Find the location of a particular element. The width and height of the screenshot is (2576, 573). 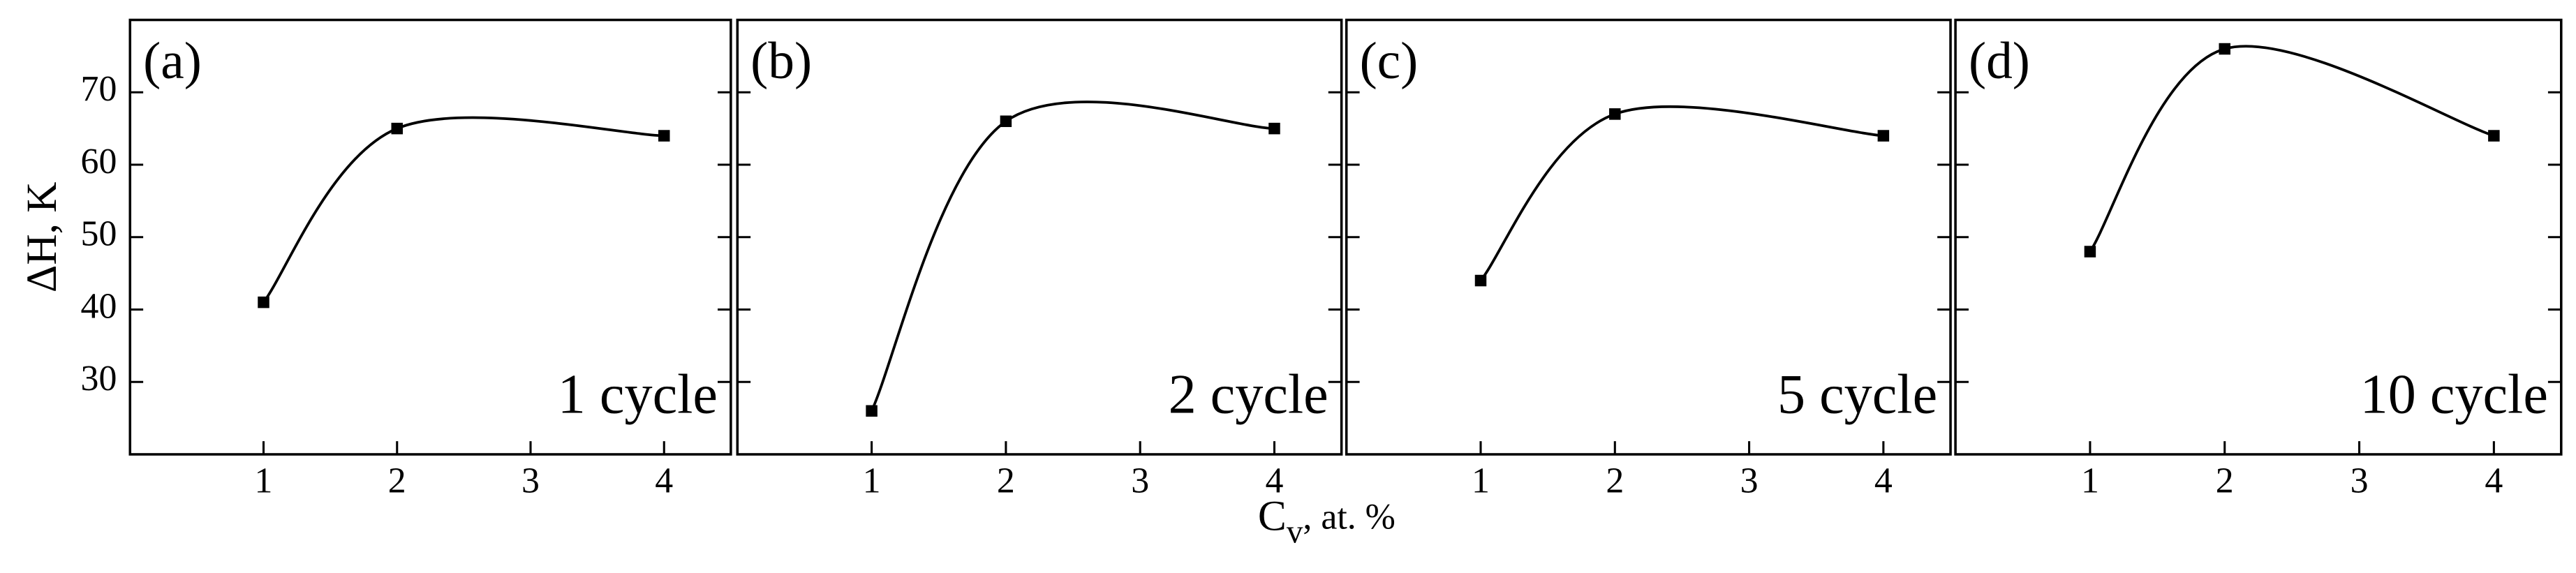

y-tick-label: 70 is located at coordinates (99, 89).